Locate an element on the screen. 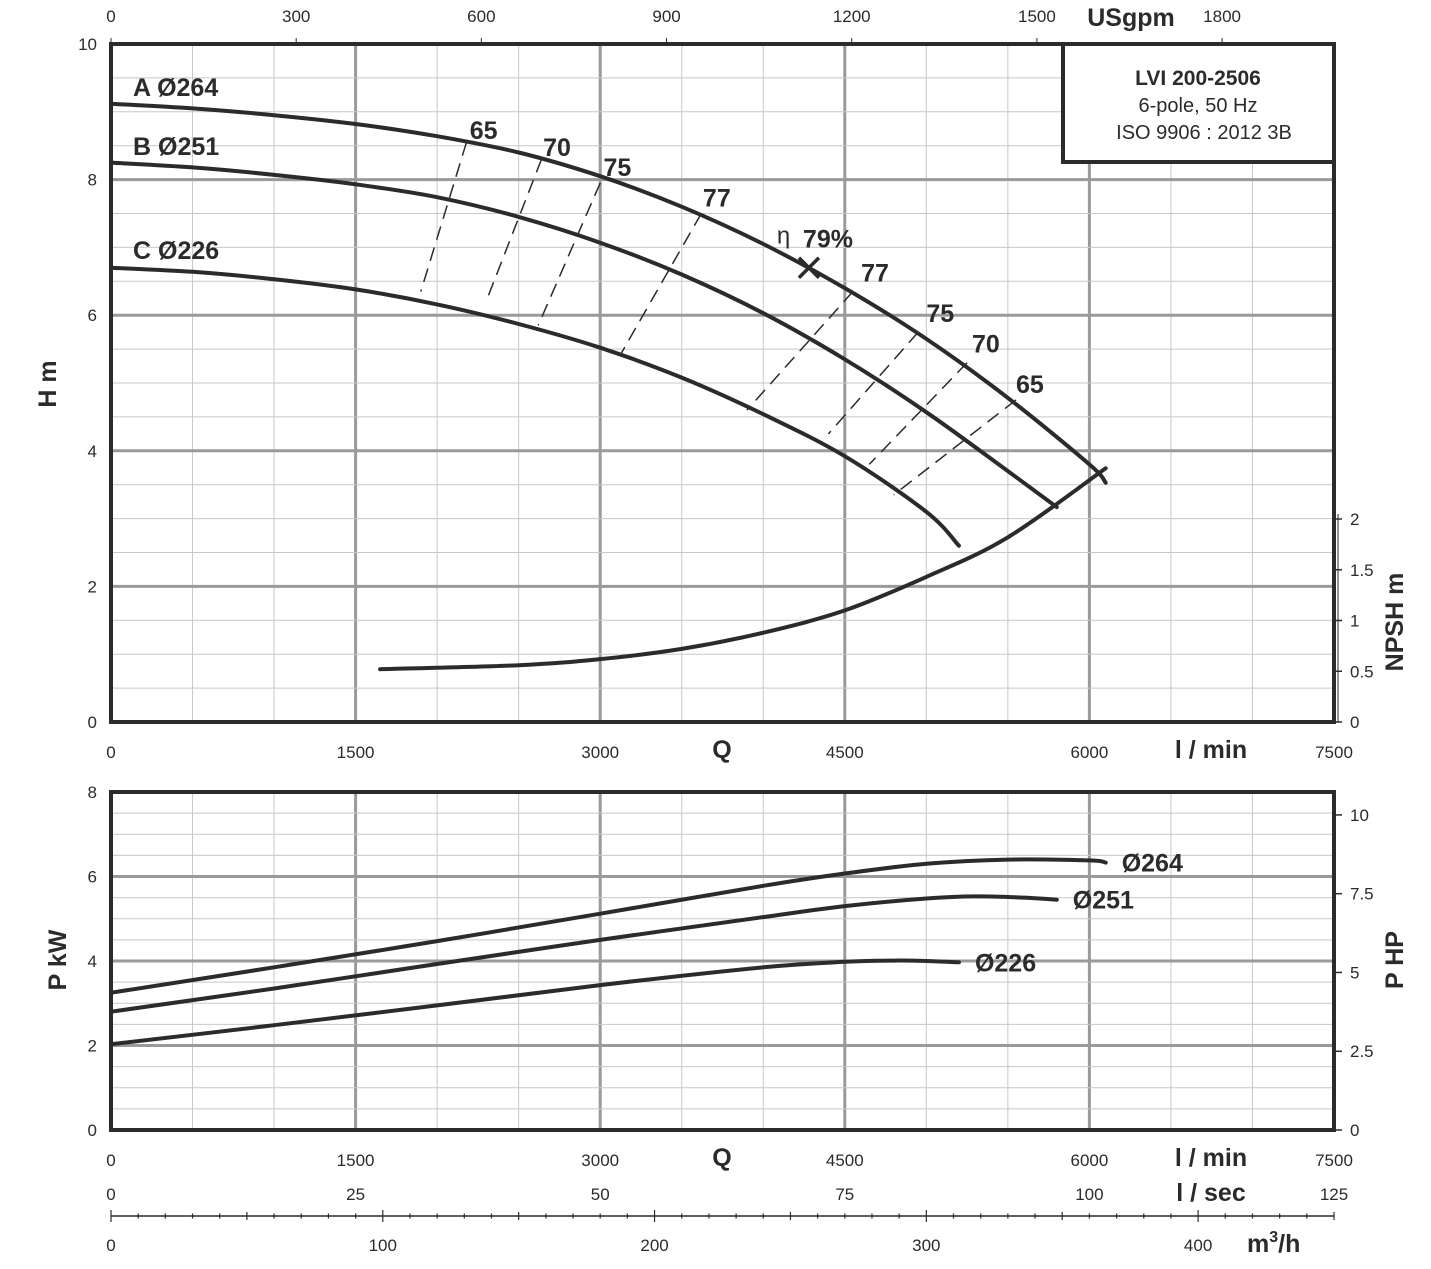 This screenshot has width=1431, height=1269. npsh-tick-label: 0 is located at coordinates (1354, 722).